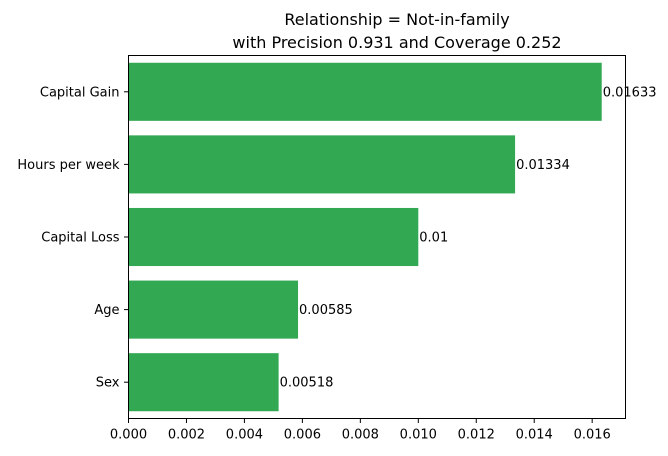  Describe the element at coordinates (106, 310) in the screenshot. I see `y-tick-label: Age` at that location.